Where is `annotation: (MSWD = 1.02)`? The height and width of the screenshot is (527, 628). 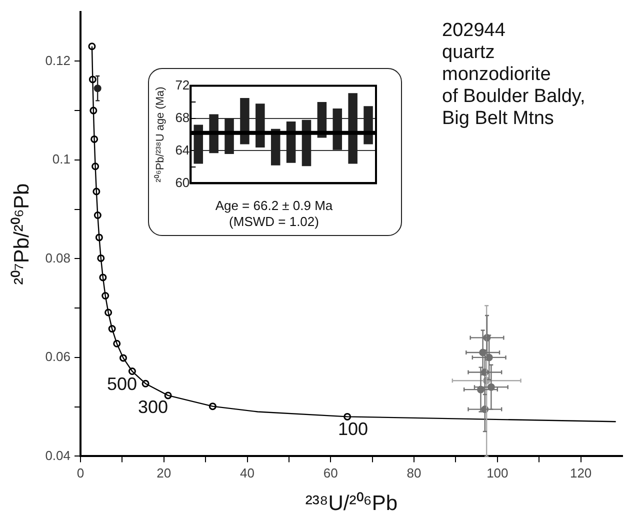 annotation: (MSWD = 1.02) is located at coordinates (274, 221).